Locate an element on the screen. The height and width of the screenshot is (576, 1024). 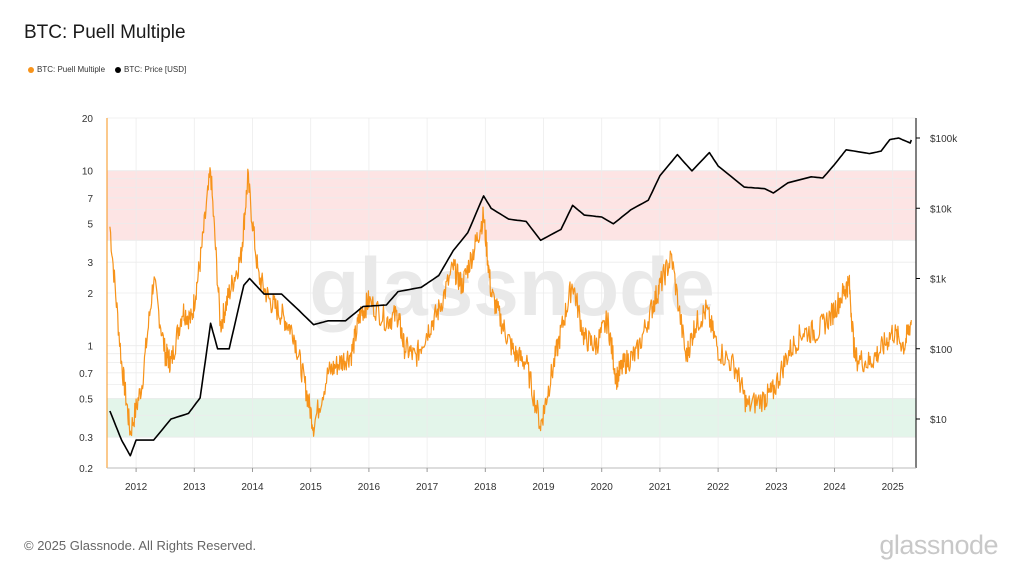
x-tick-label-6: 2018 is located at coordinates (485, 487).